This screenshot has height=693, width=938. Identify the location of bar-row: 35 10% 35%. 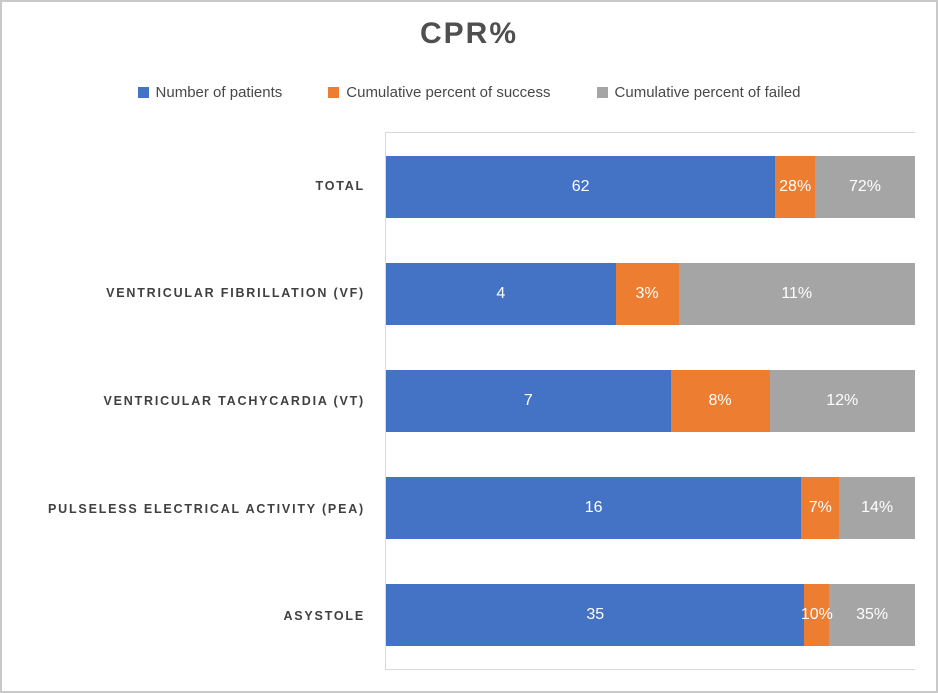
(650, 615).